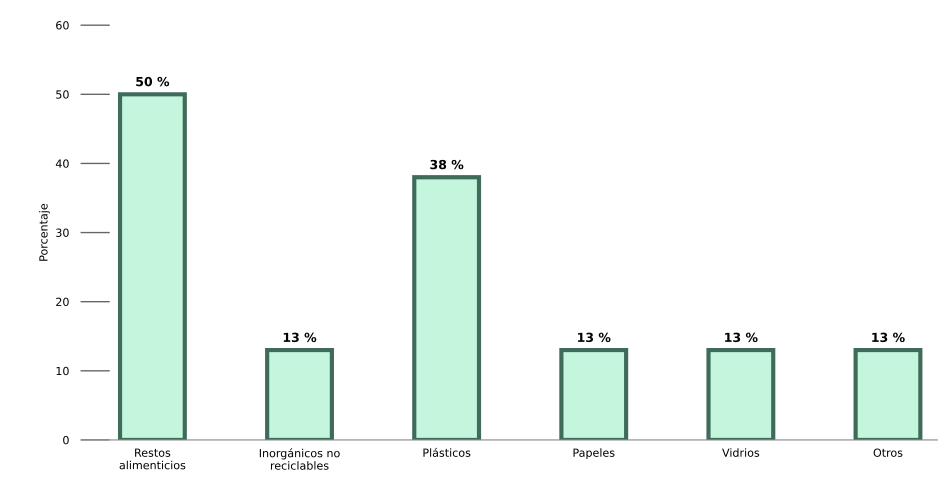  I want to click on y-tick-label: 50, so click(62, 94).